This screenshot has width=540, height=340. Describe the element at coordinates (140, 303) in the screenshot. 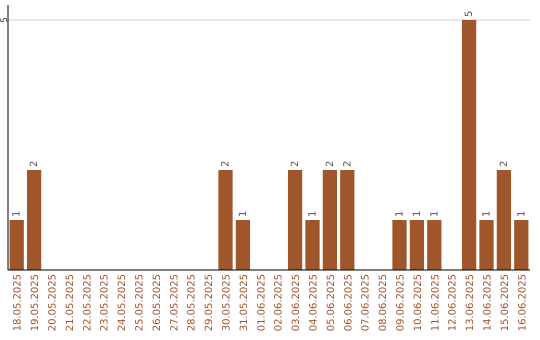

I see `x-tick-label: 25.05.2025` at that location.